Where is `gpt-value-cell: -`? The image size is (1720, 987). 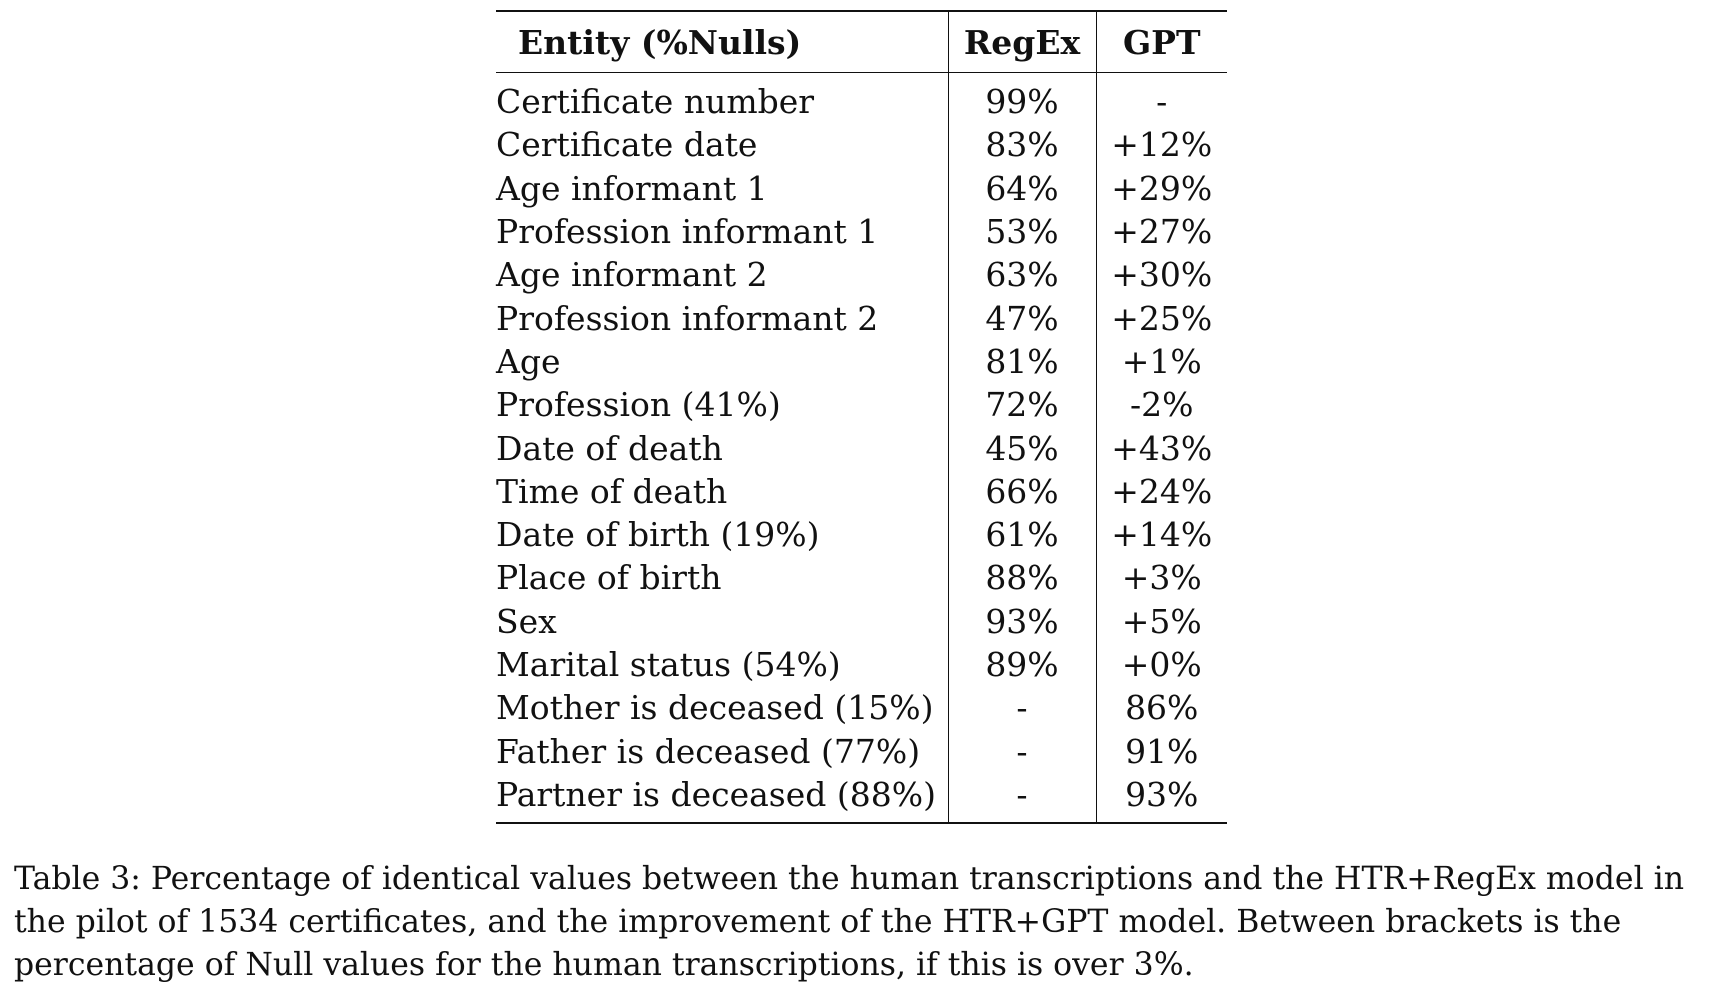
gpt-value-cell: - is located at coordinates (1161, 102).